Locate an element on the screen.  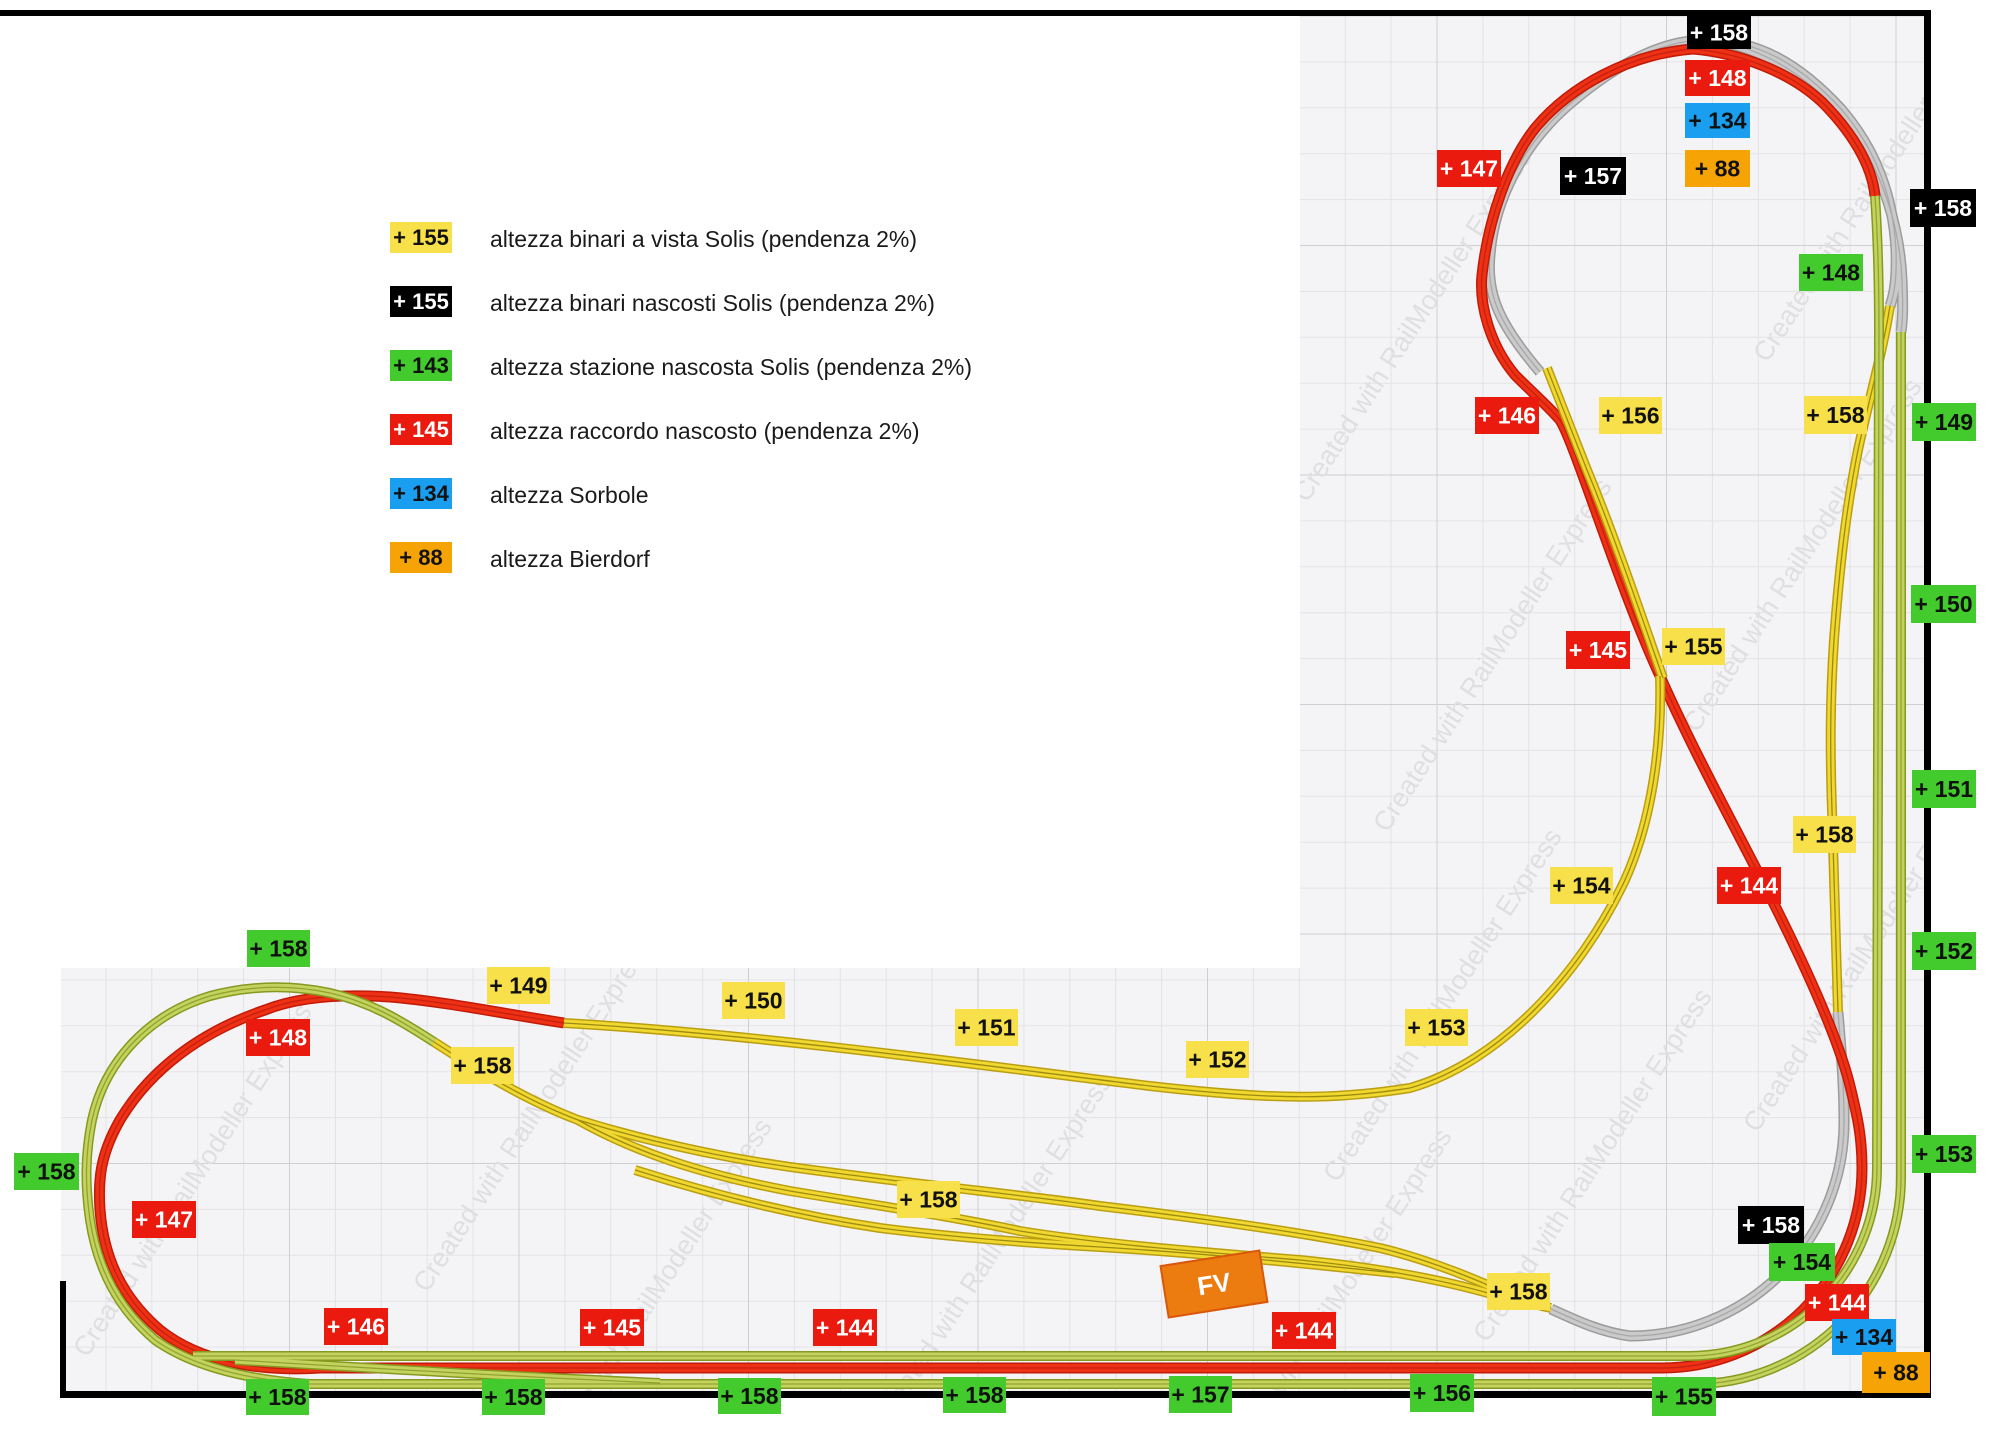
svg-text:altezza raccordo nascosto (pen: altezza raccordo nascosto (pendenza 2%) is located at coordinates (705, 431).